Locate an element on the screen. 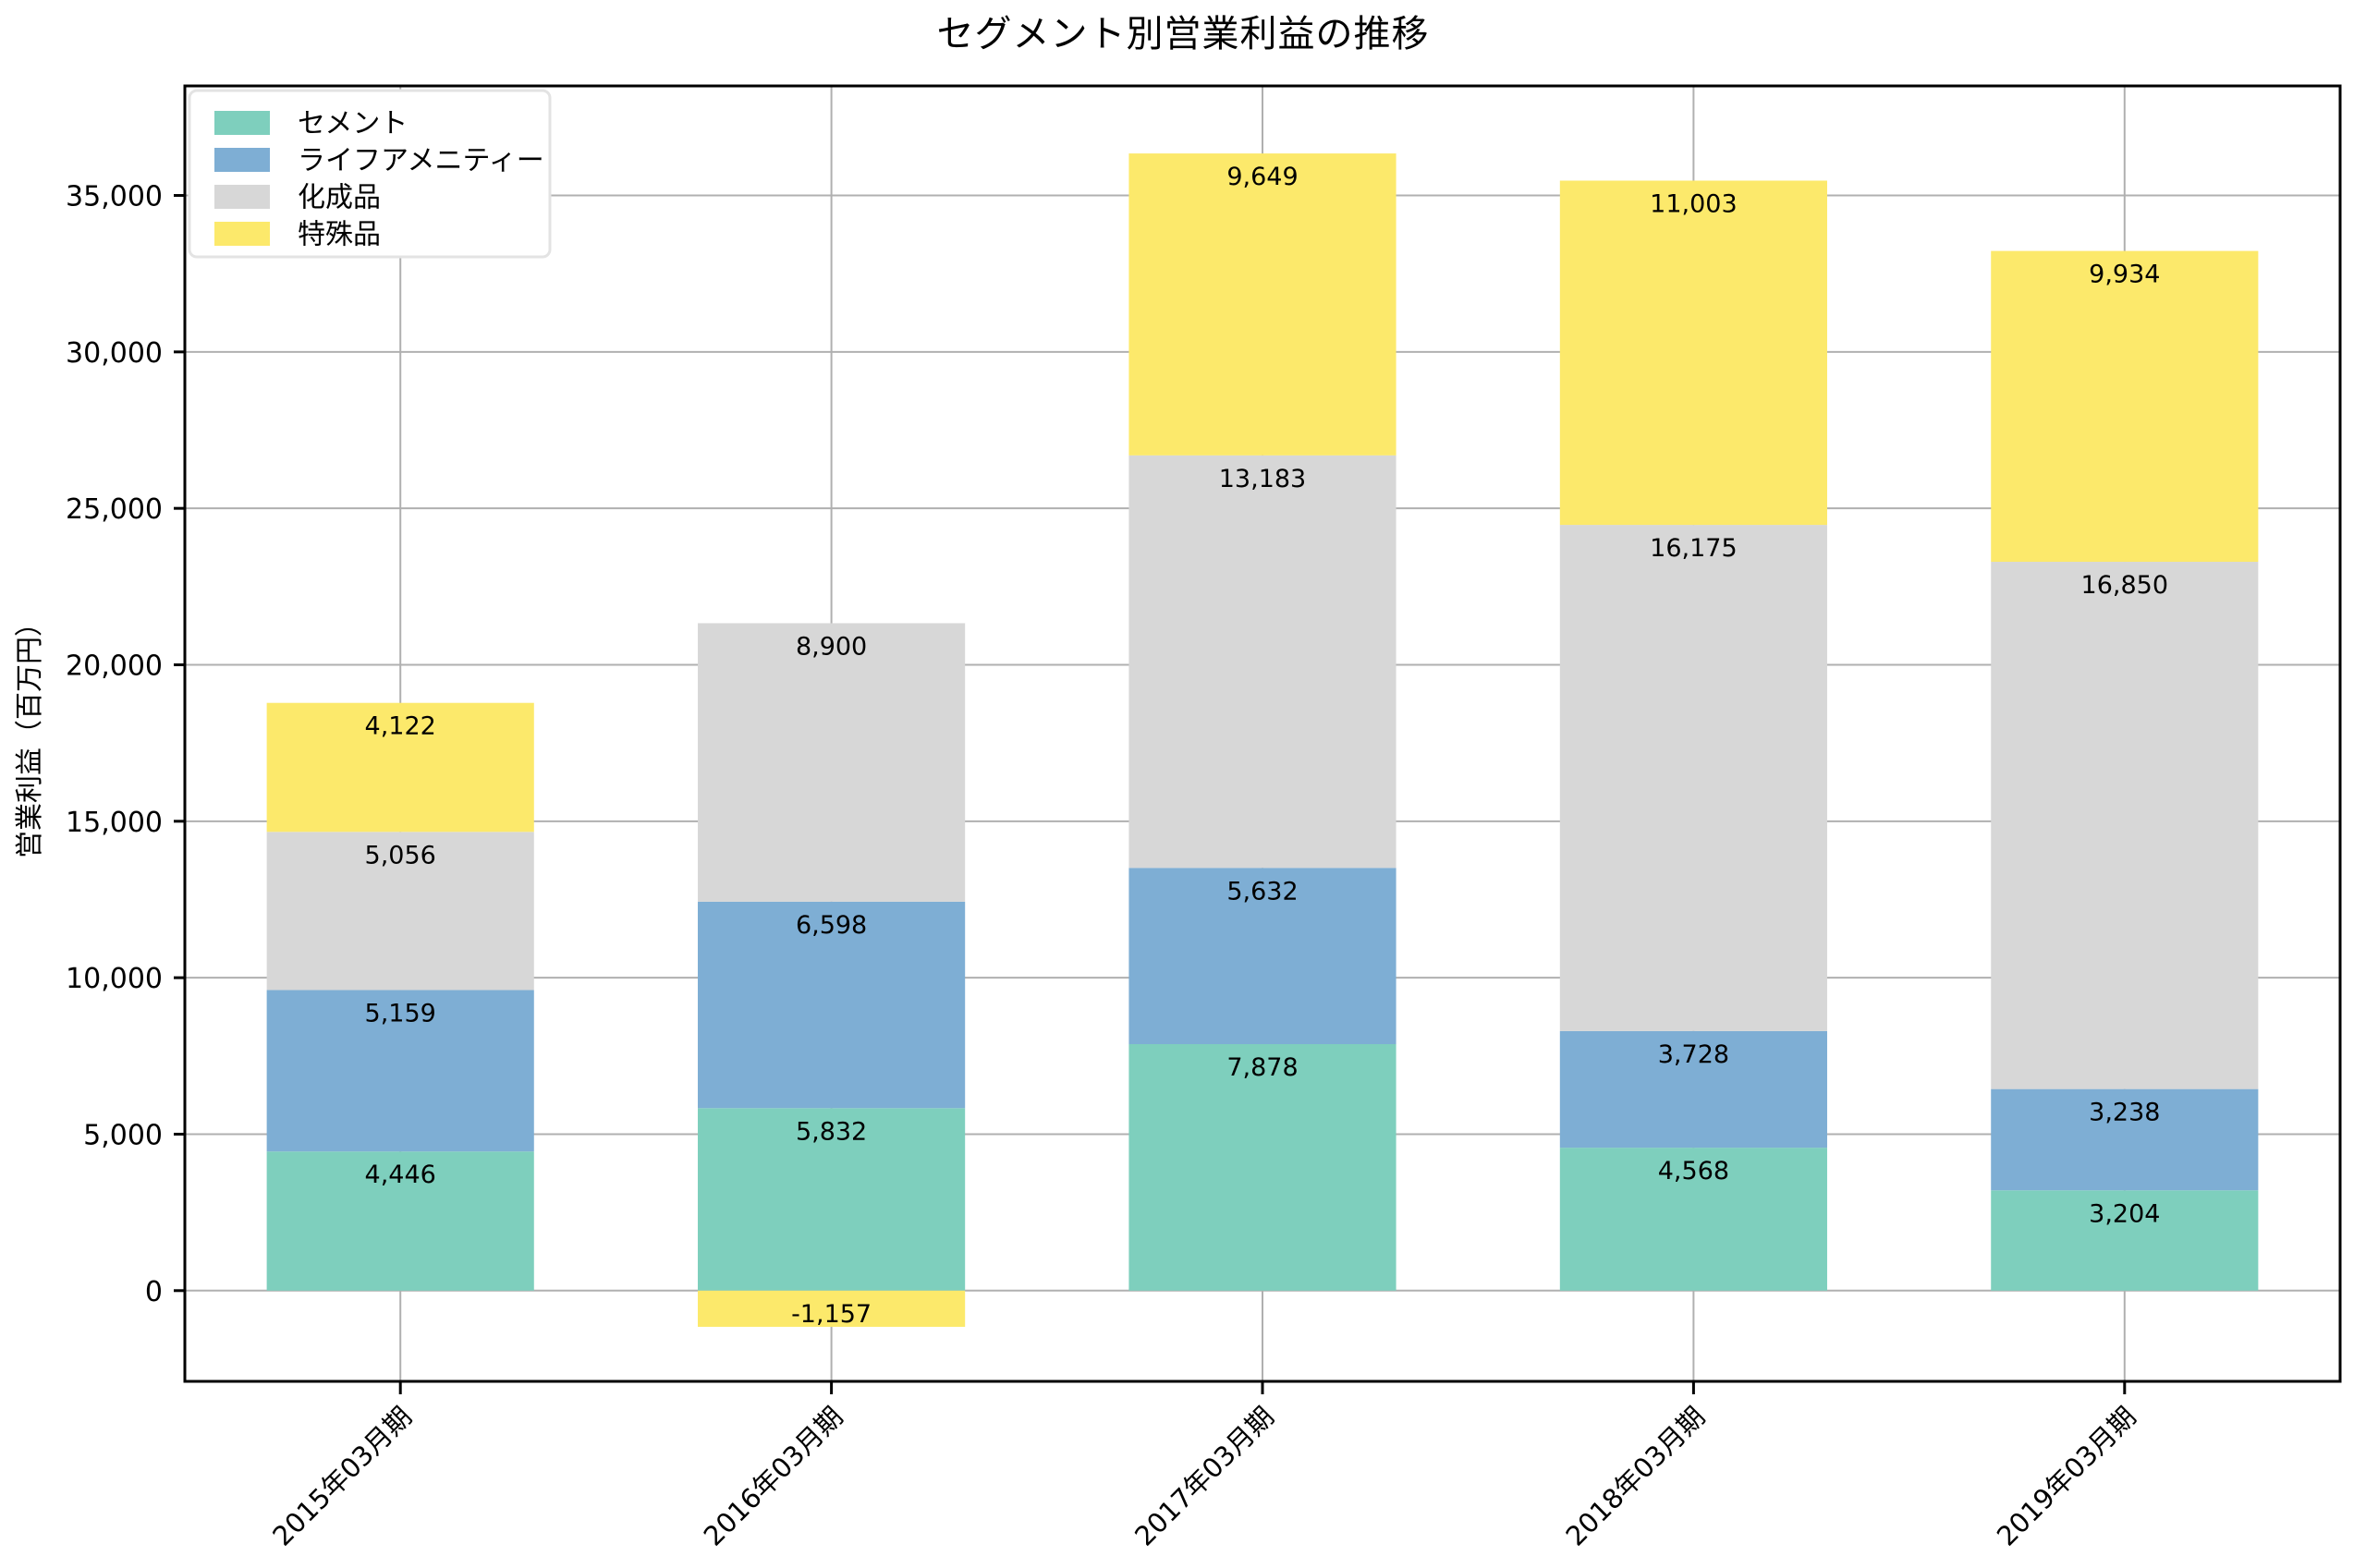 Image resolution: width=2366 pixels, height=1568 pixels. bar-value-label: 4,568 is located at coordinates (1694, 1171).